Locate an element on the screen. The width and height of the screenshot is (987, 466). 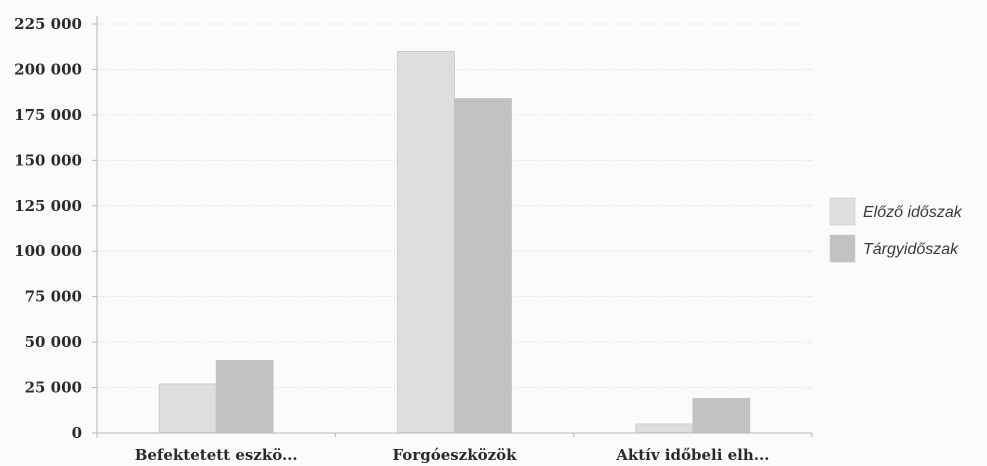
y-tick-label: 200 000 is located at coordinates (48, 69).